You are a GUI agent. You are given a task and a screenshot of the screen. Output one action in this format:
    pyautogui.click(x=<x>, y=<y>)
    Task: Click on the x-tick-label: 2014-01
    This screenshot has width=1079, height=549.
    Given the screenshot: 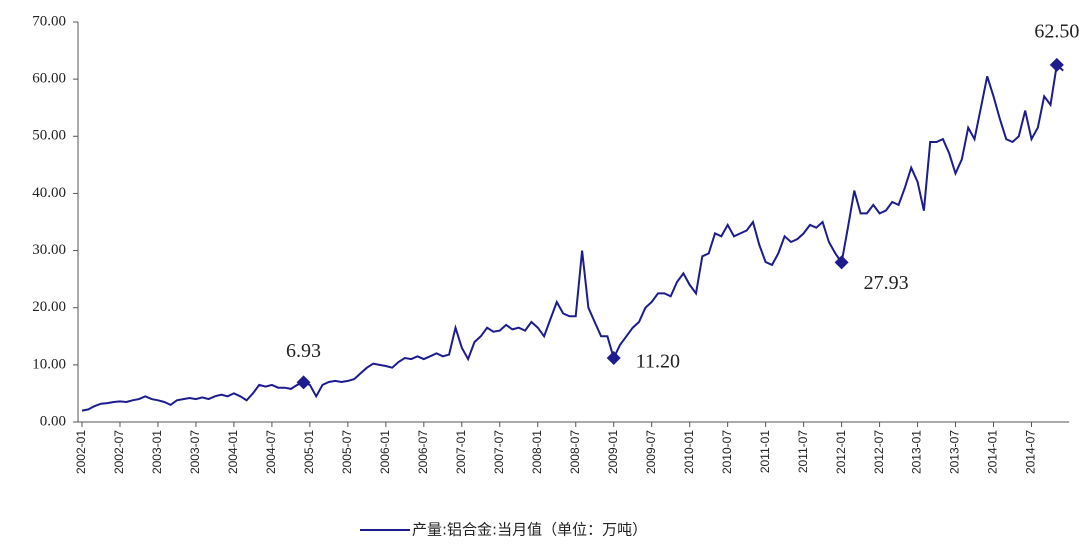 What is the action you would take?
    pyautogui.click(x=993, y=452)
    